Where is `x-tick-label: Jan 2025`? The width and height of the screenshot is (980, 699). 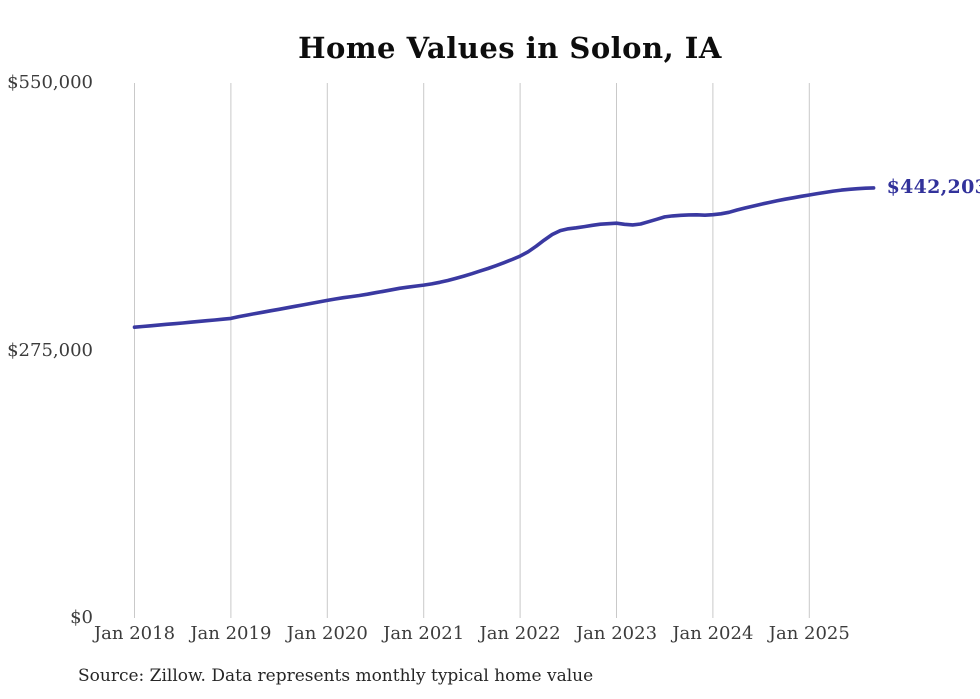
x-tick-label: Jan 2025 is located at coordinates (809, 633).